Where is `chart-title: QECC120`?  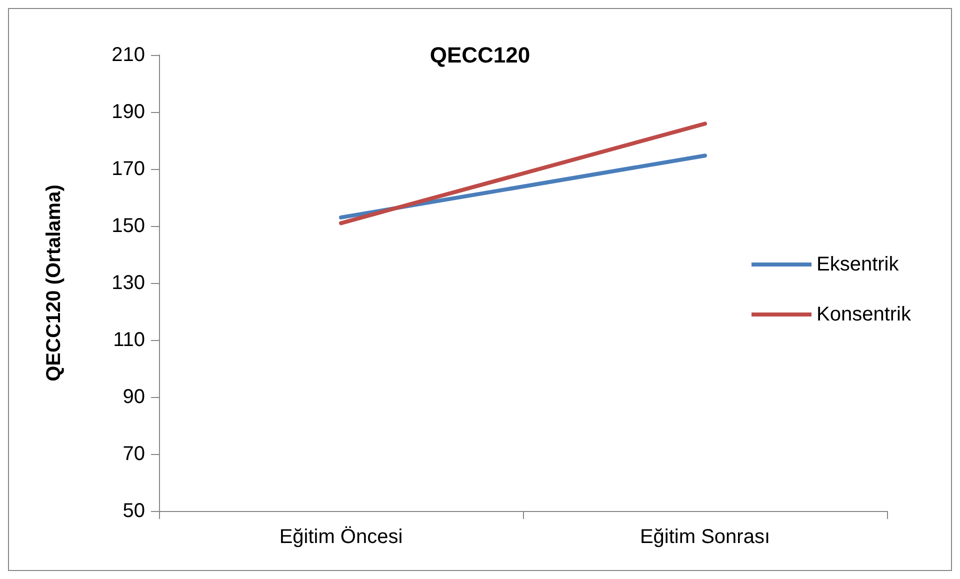 chart-title: QECC120 is located at coordinates (480, 55).